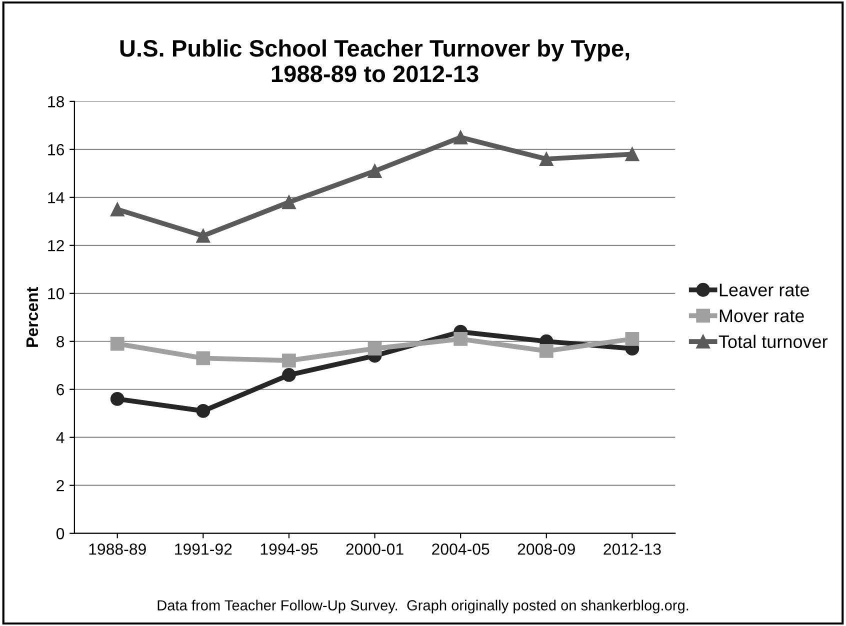 The height and width of the screenshot is (626, 846). Describe the element at coordinates (375, 60) in the screenshot. I see `chart-title: U.S. Public School Teacher Turnover by Type, 1988-89 to 2012-13` at that location.